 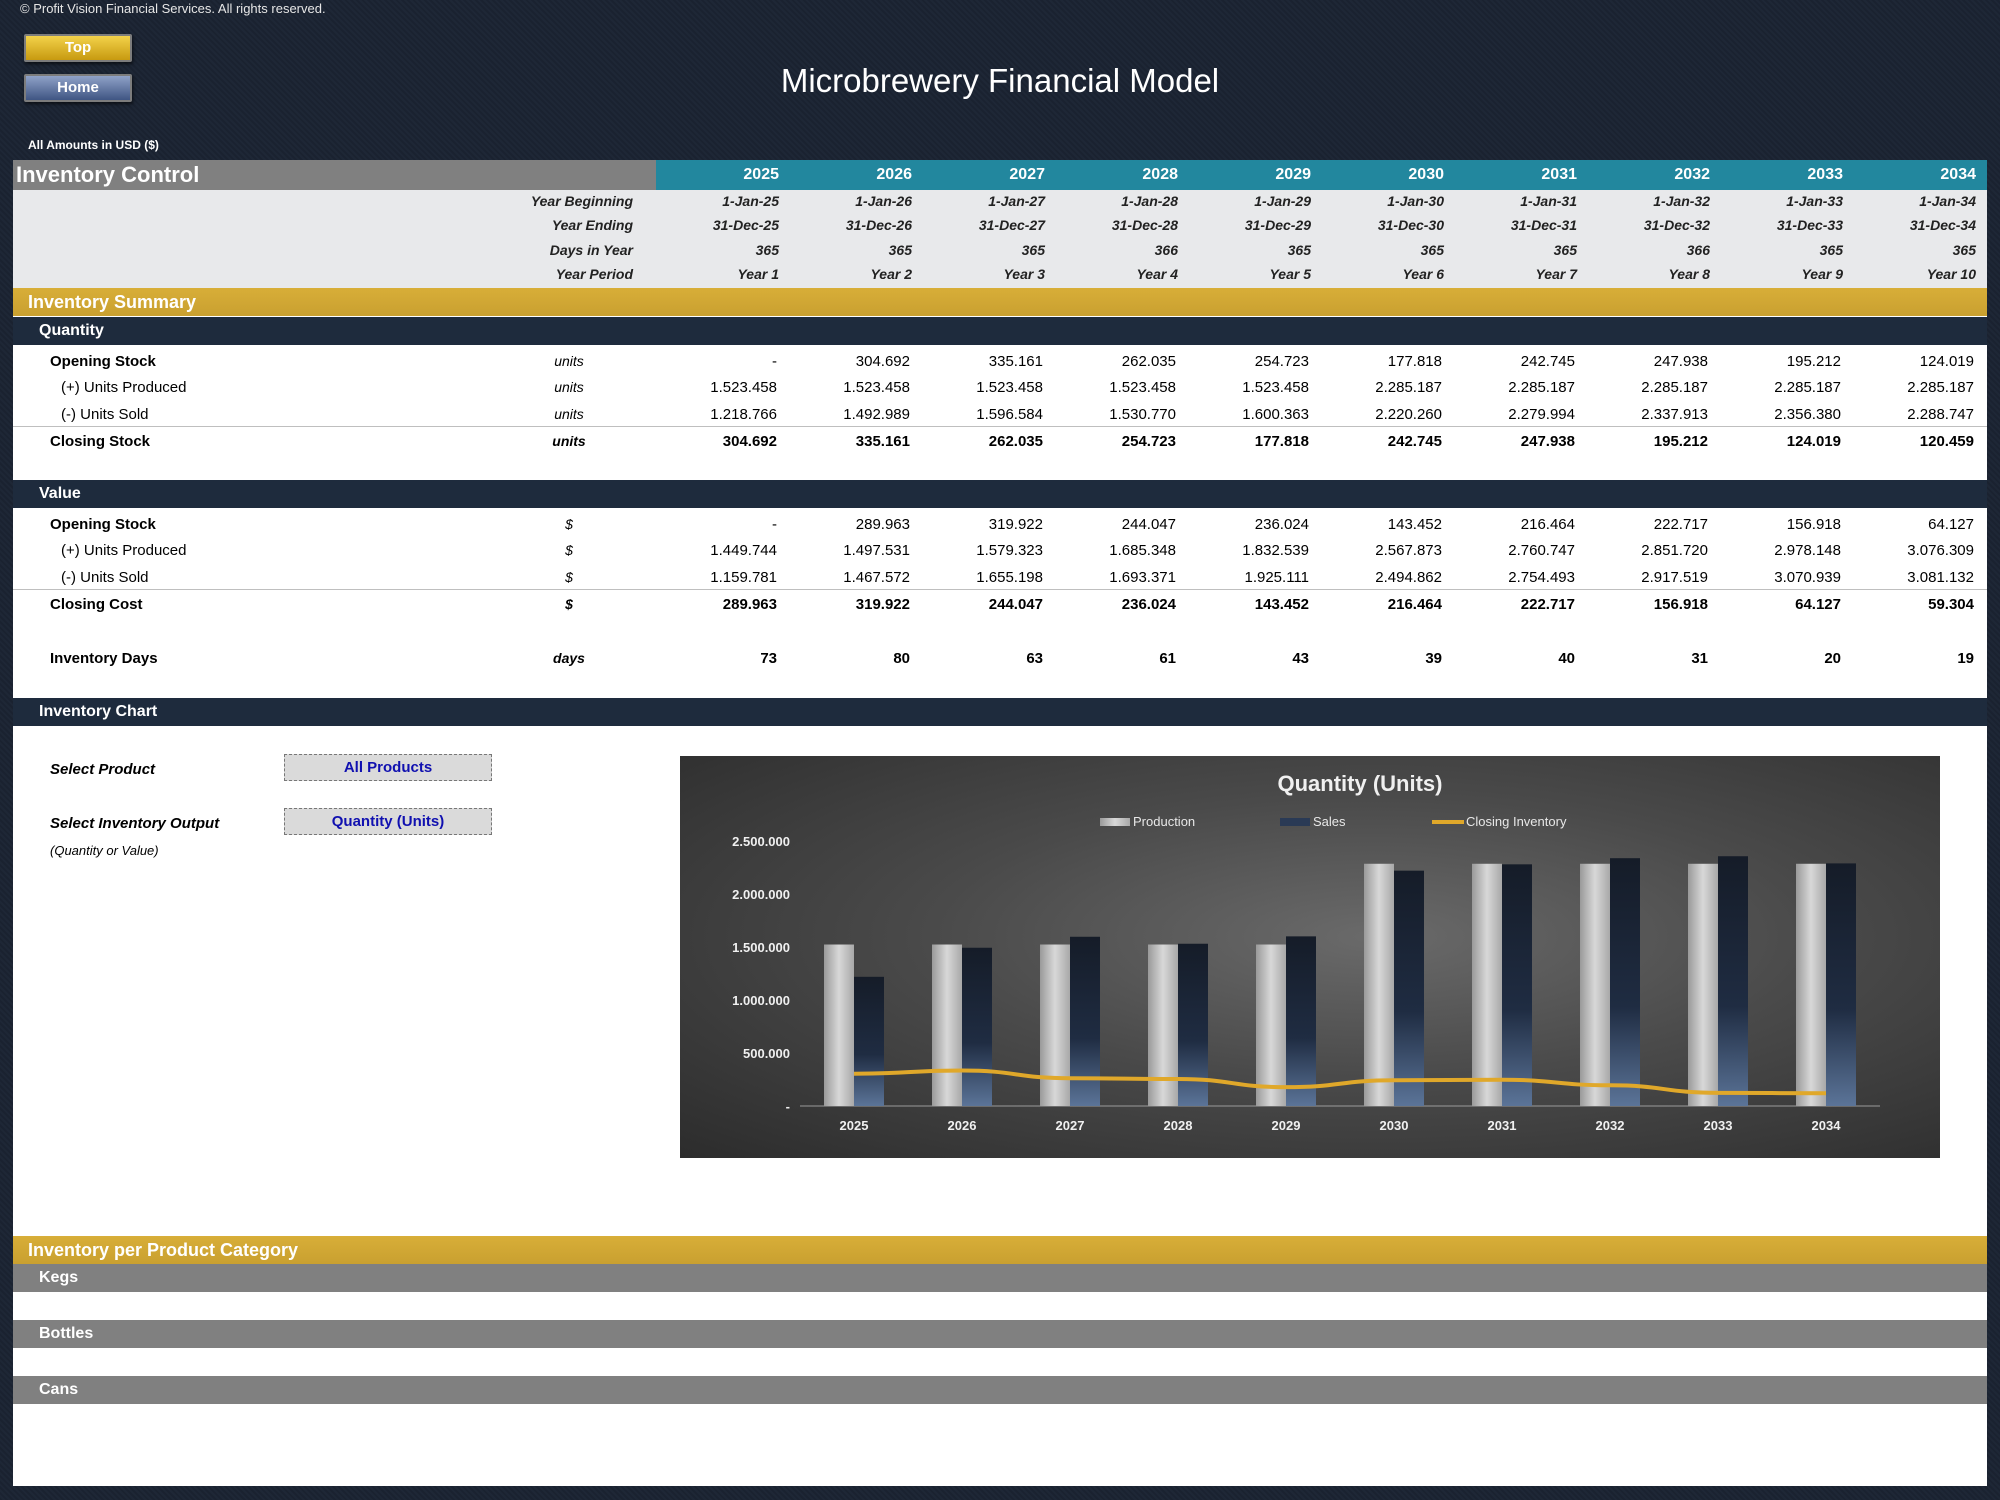 I want to click on output-note: (Quantity or Value), so click(x=104, y=850).